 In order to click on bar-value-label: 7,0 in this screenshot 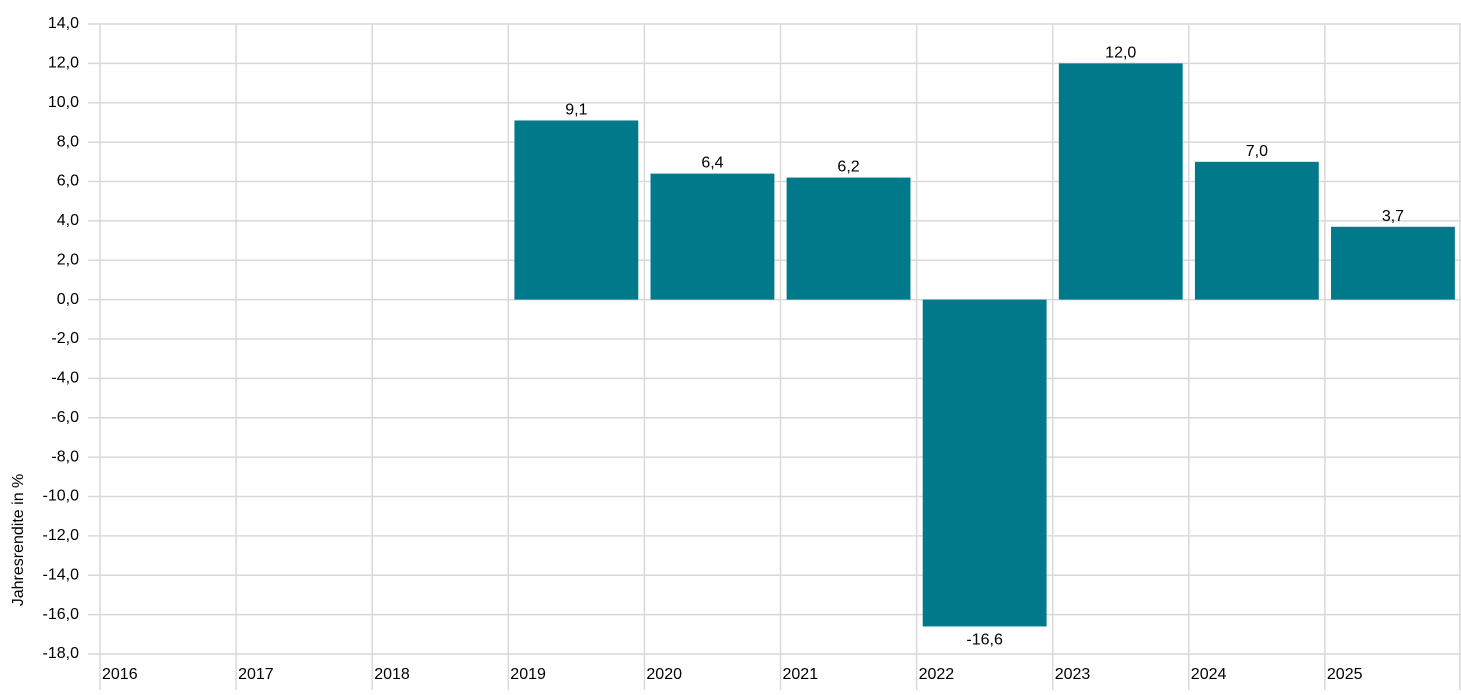, I will do `click(1257, 151)`.